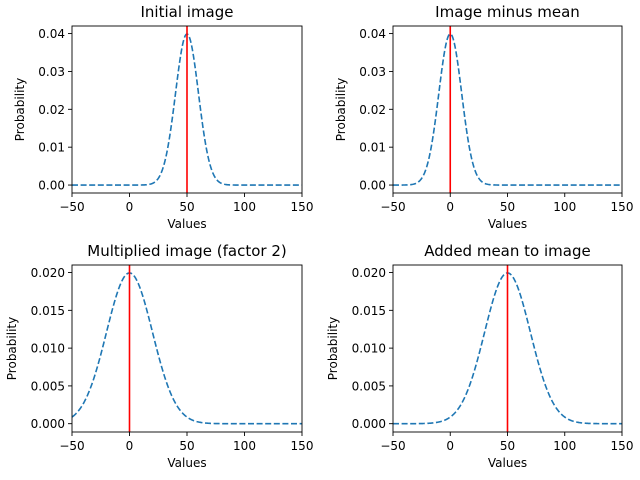  What do you see at coordinates (187, 251) in the screenshot?
I see `chart-title: Multiplied image (factor 2)` at bounding box center [187, 251].